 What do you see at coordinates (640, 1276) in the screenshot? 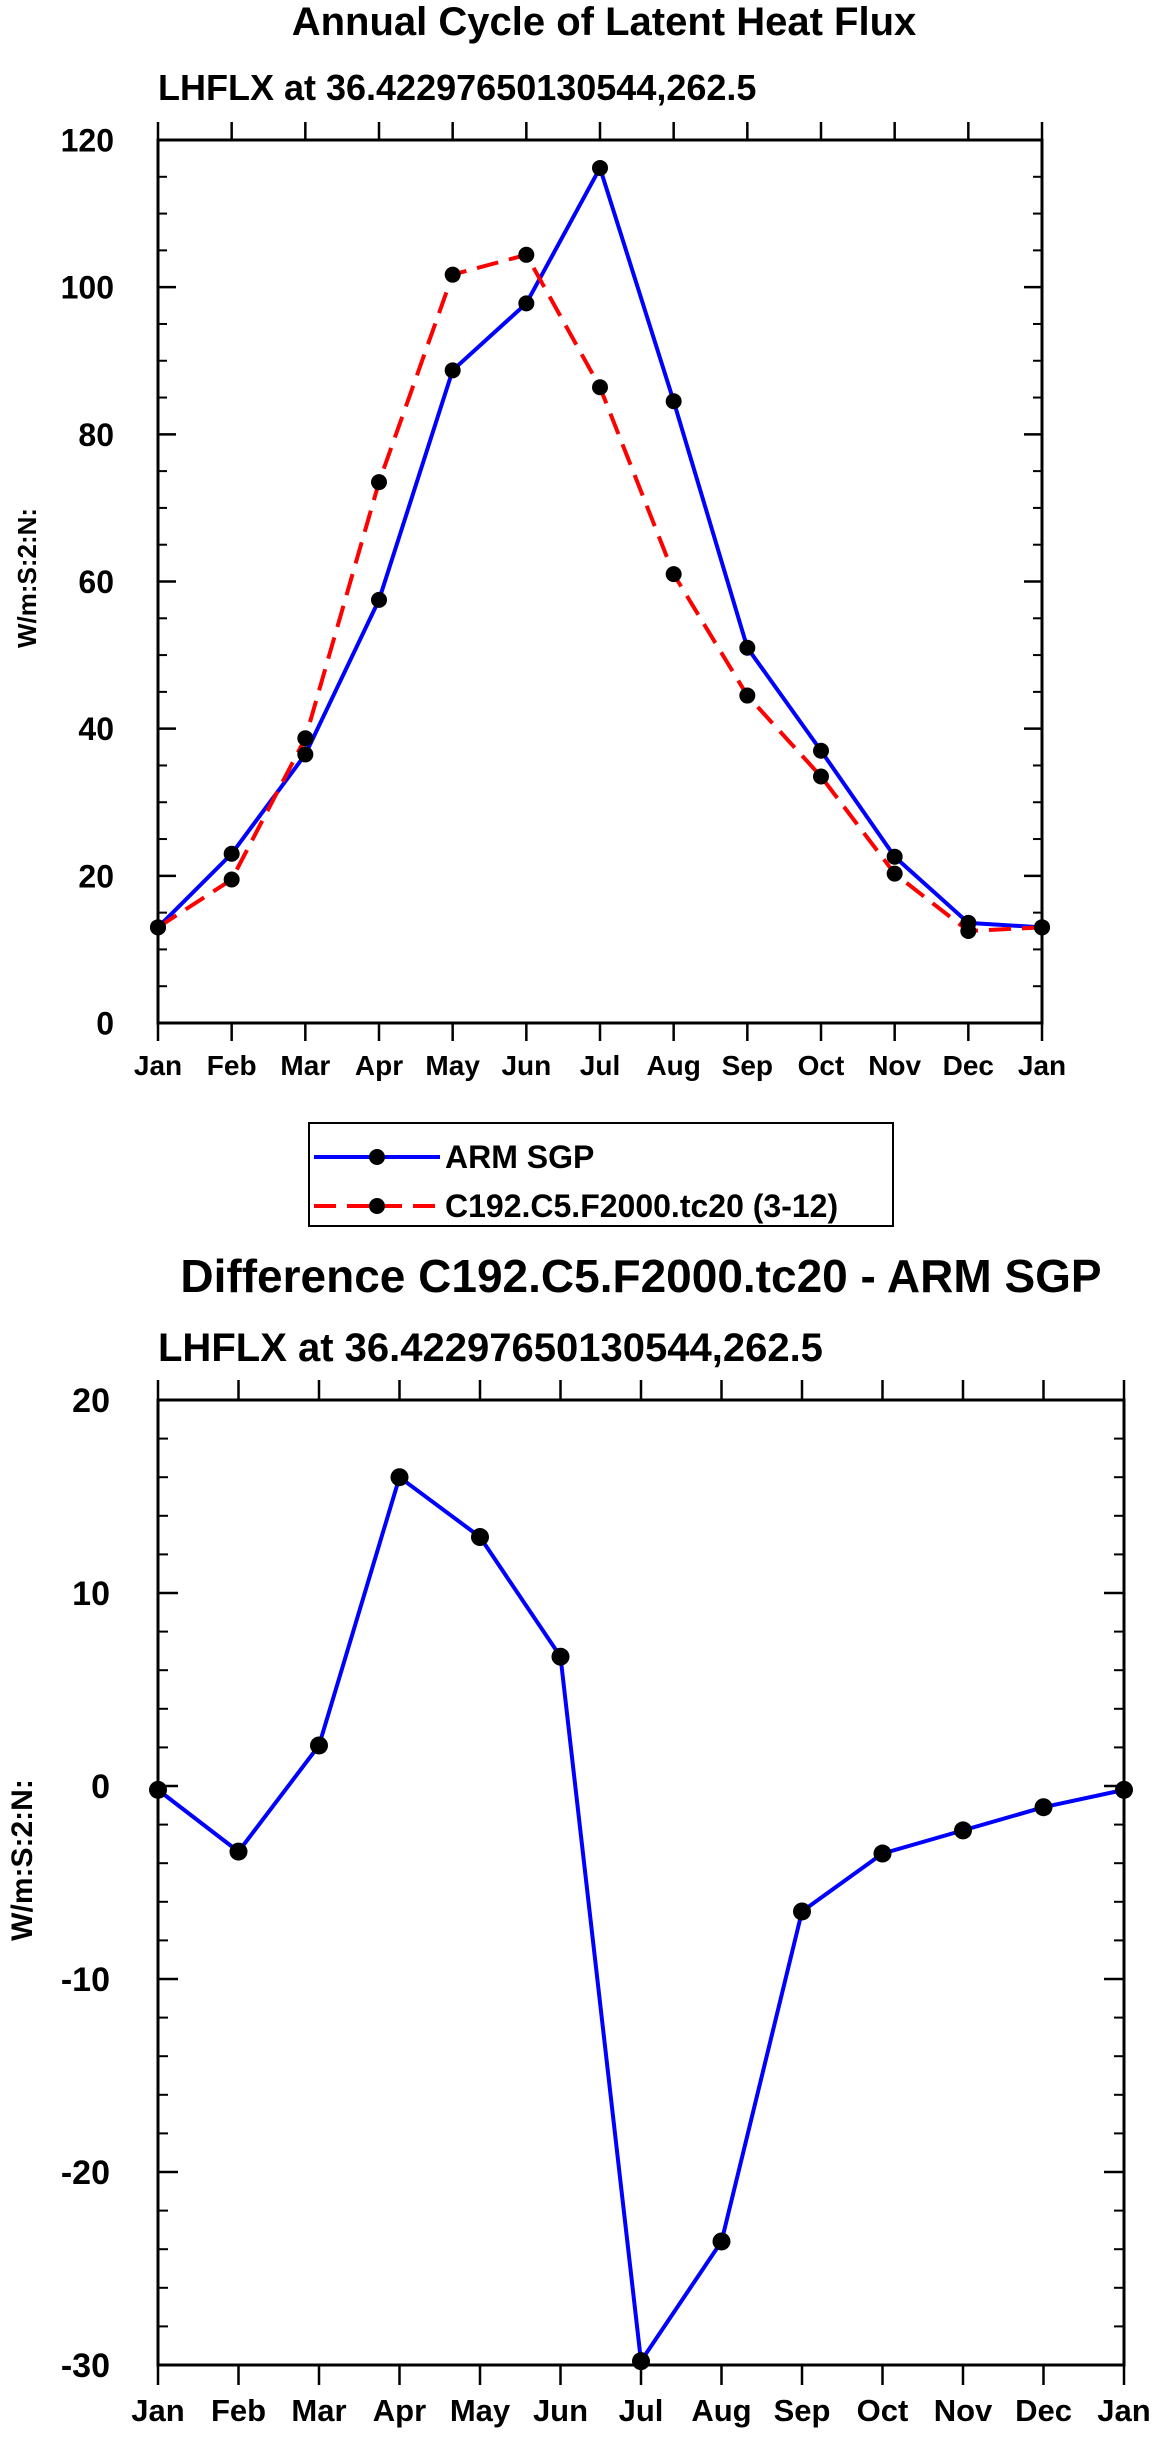
I see `chart-title: Difference C192.C5.F2000.tc20 - ARM SGP` at bounding box center [640, 1276].